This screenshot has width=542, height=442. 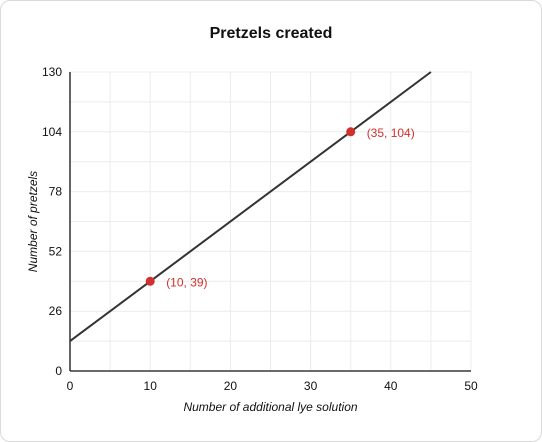 I want to click on y-tick-label: 78, so click(x=56, y=192).